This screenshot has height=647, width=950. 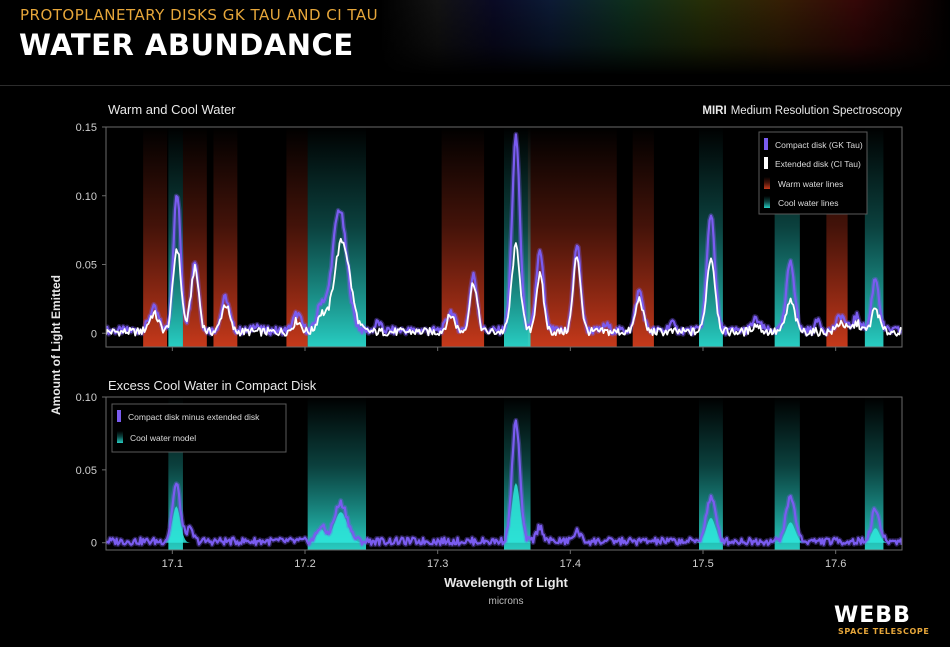 What do you see at coordinates (884, 631) in the screenshot?
I see `webb-logo-subtitle: SPACE TELESCOPE` at bounding box center [884, 631].